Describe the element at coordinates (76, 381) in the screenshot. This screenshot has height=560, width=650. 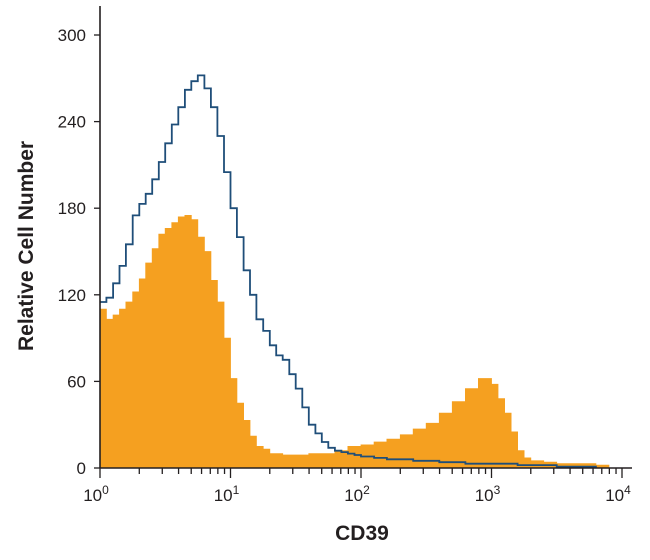
I see `y-tick-label: 60` at that location.